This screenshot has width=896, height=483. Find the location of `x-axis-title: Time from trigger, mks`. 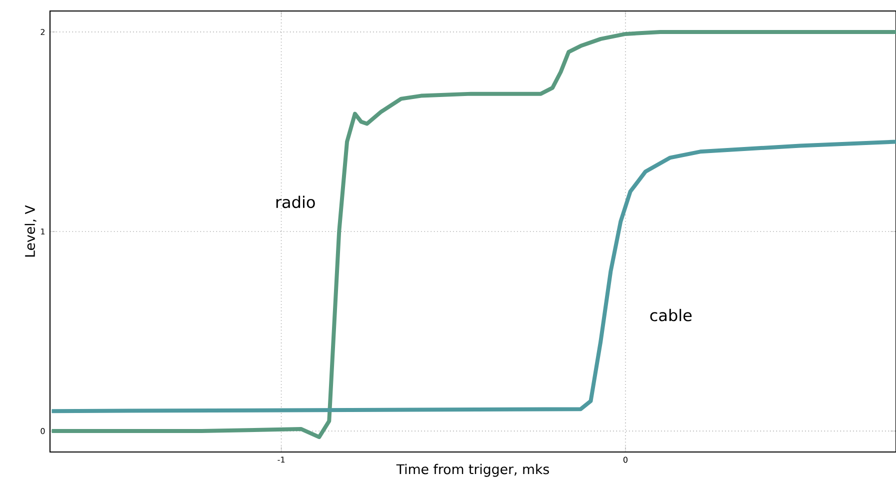

x-axis-title: Time from trigger, mks is located at coordinates (472, 470).